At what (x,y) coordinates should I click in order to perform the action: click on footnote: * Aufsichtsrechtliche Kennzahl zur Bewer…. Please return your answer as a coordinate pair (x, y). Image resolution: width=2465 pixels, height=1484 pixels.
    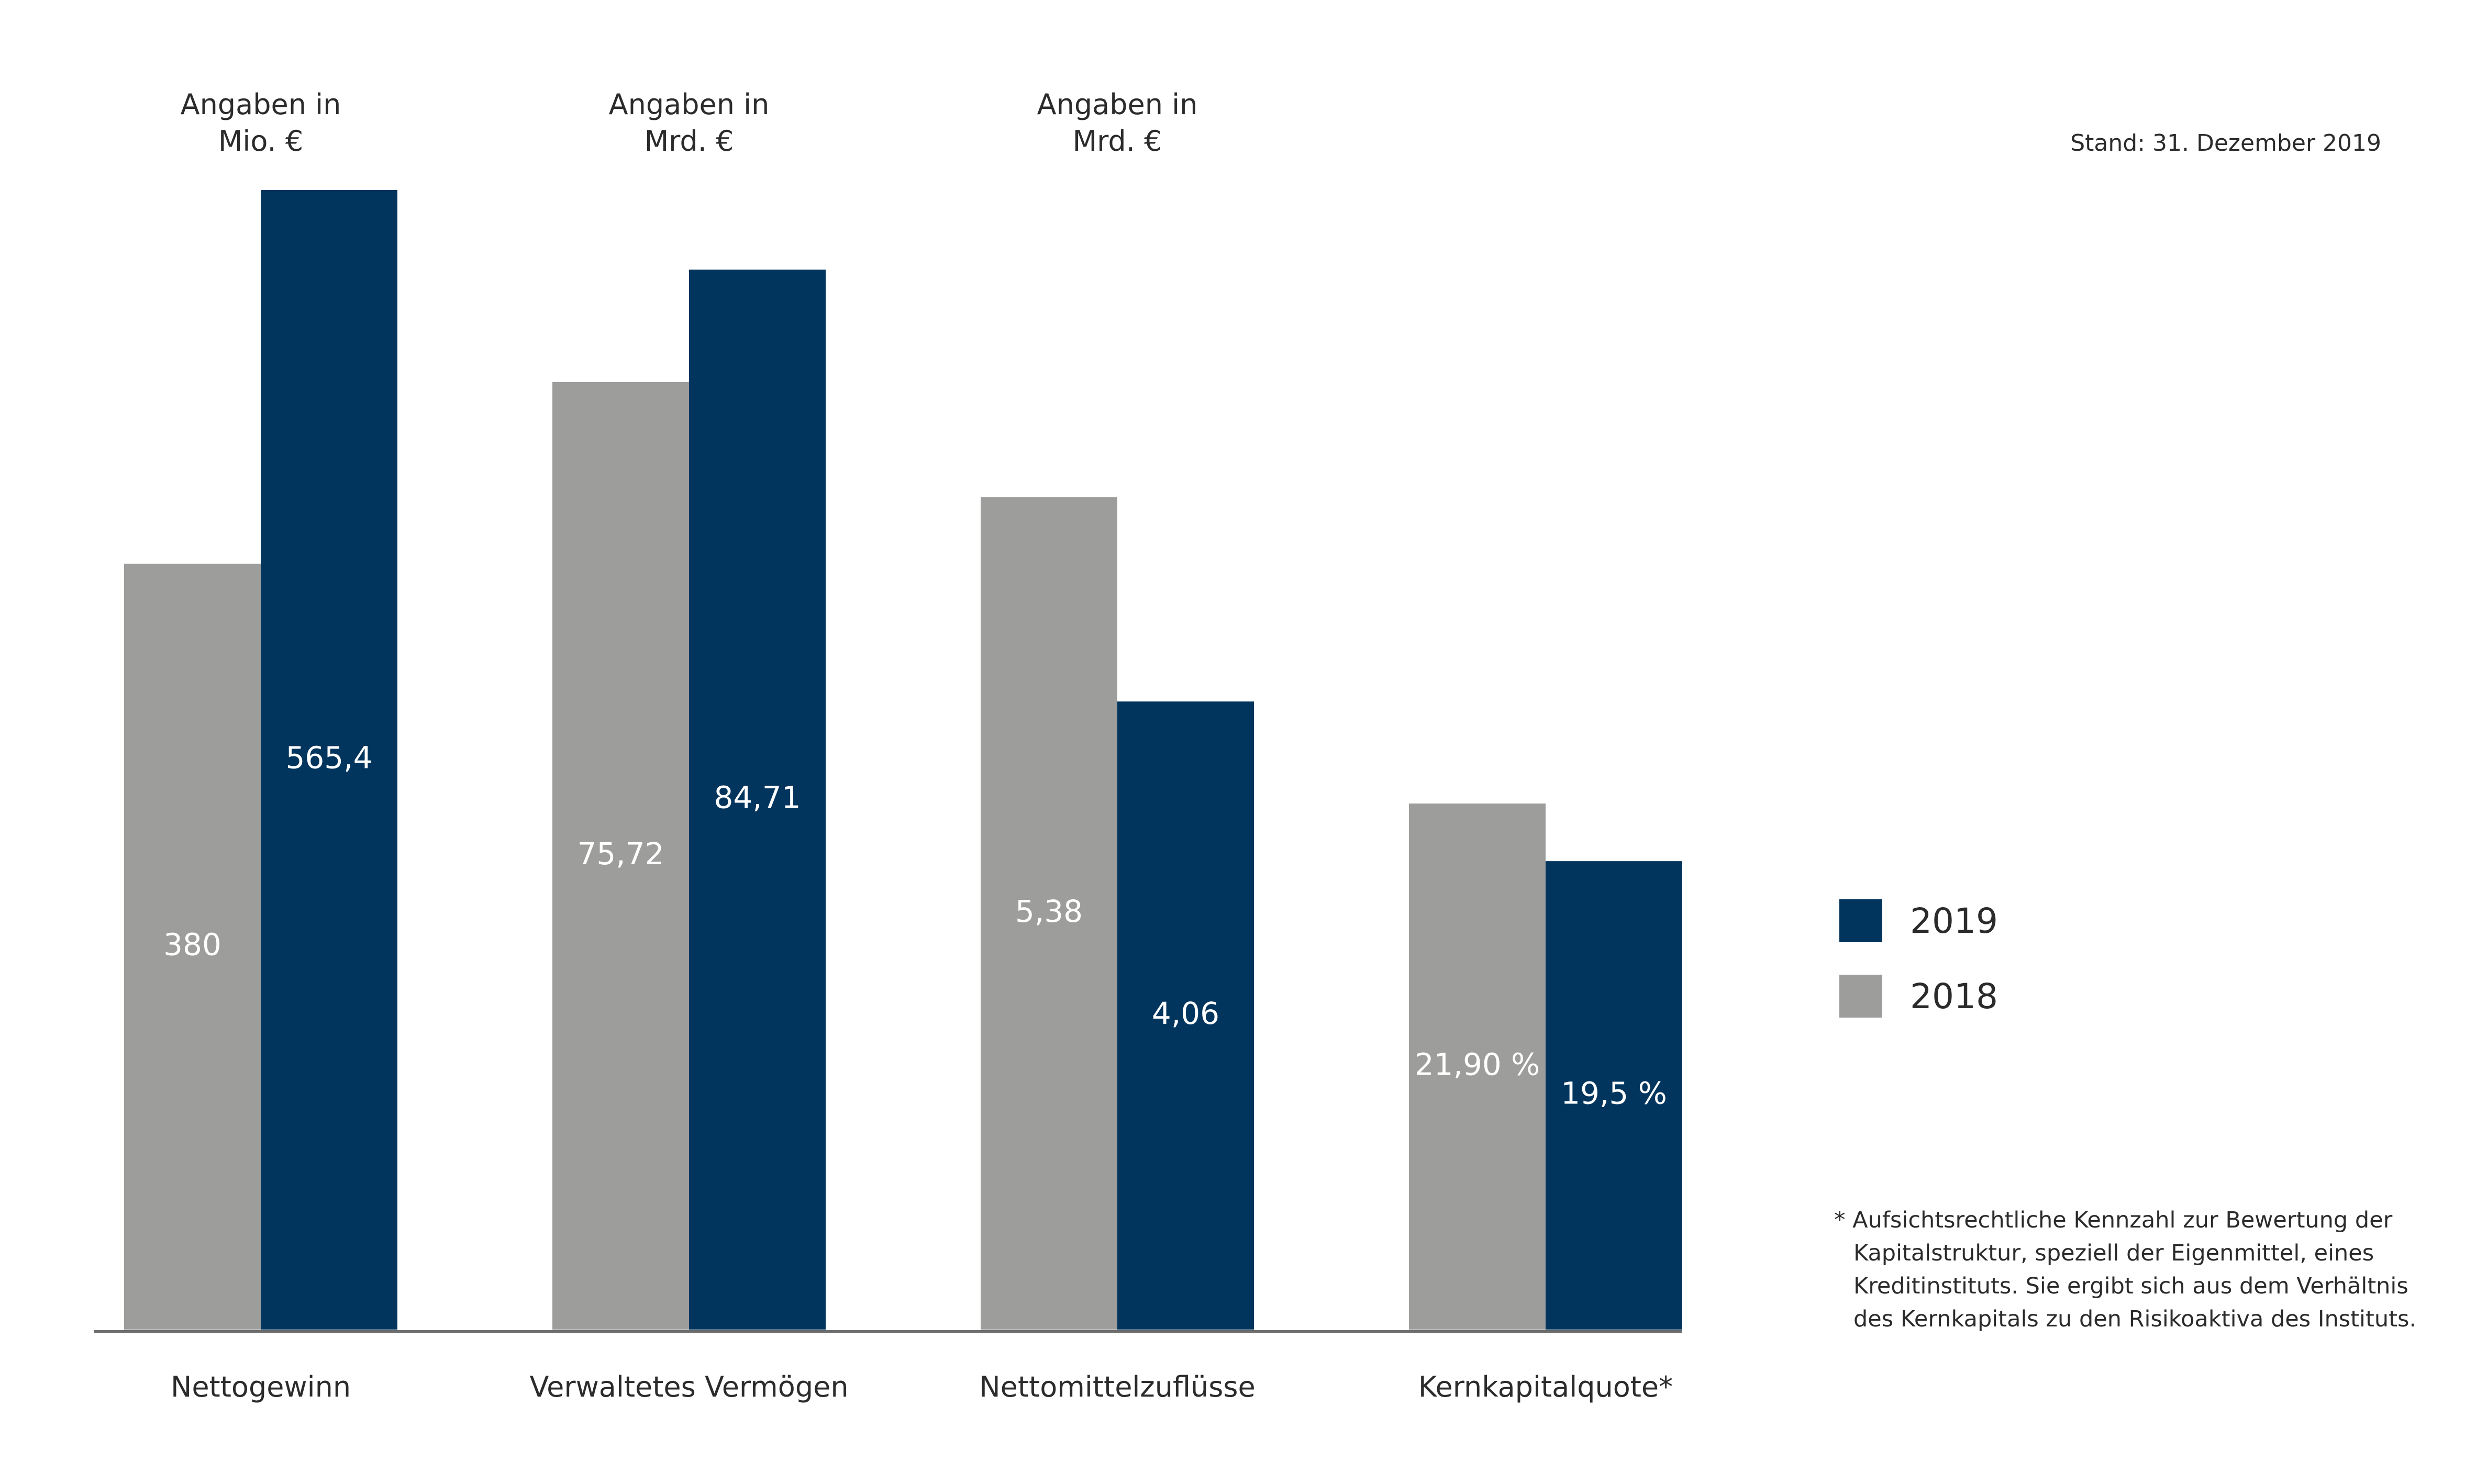
    Looking at the image, I should click on (2125, 1269).